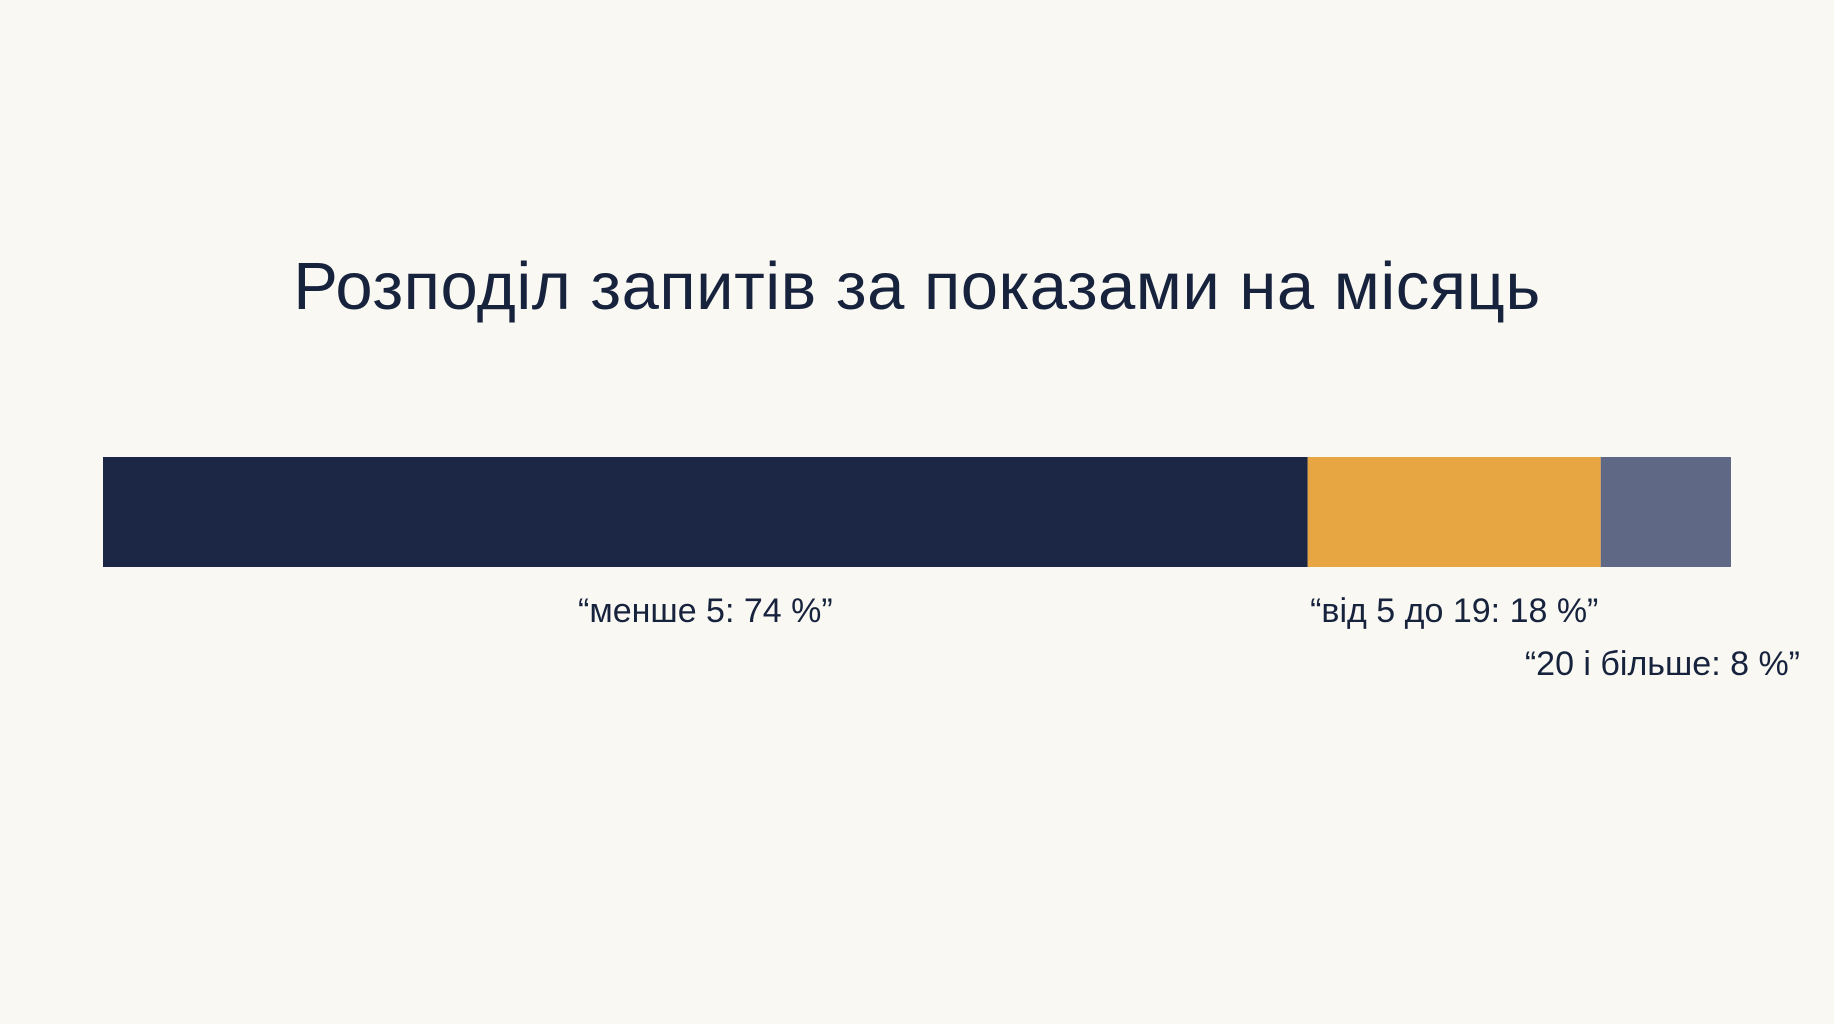 Image resolution: width=1834 pixels, height=1024 pixels. What do you see at coordinates (1662, 664) in the screenshot?
I see `segment-label-3: “20 і більше: 8 %”` at bounding box center [1662, 664].